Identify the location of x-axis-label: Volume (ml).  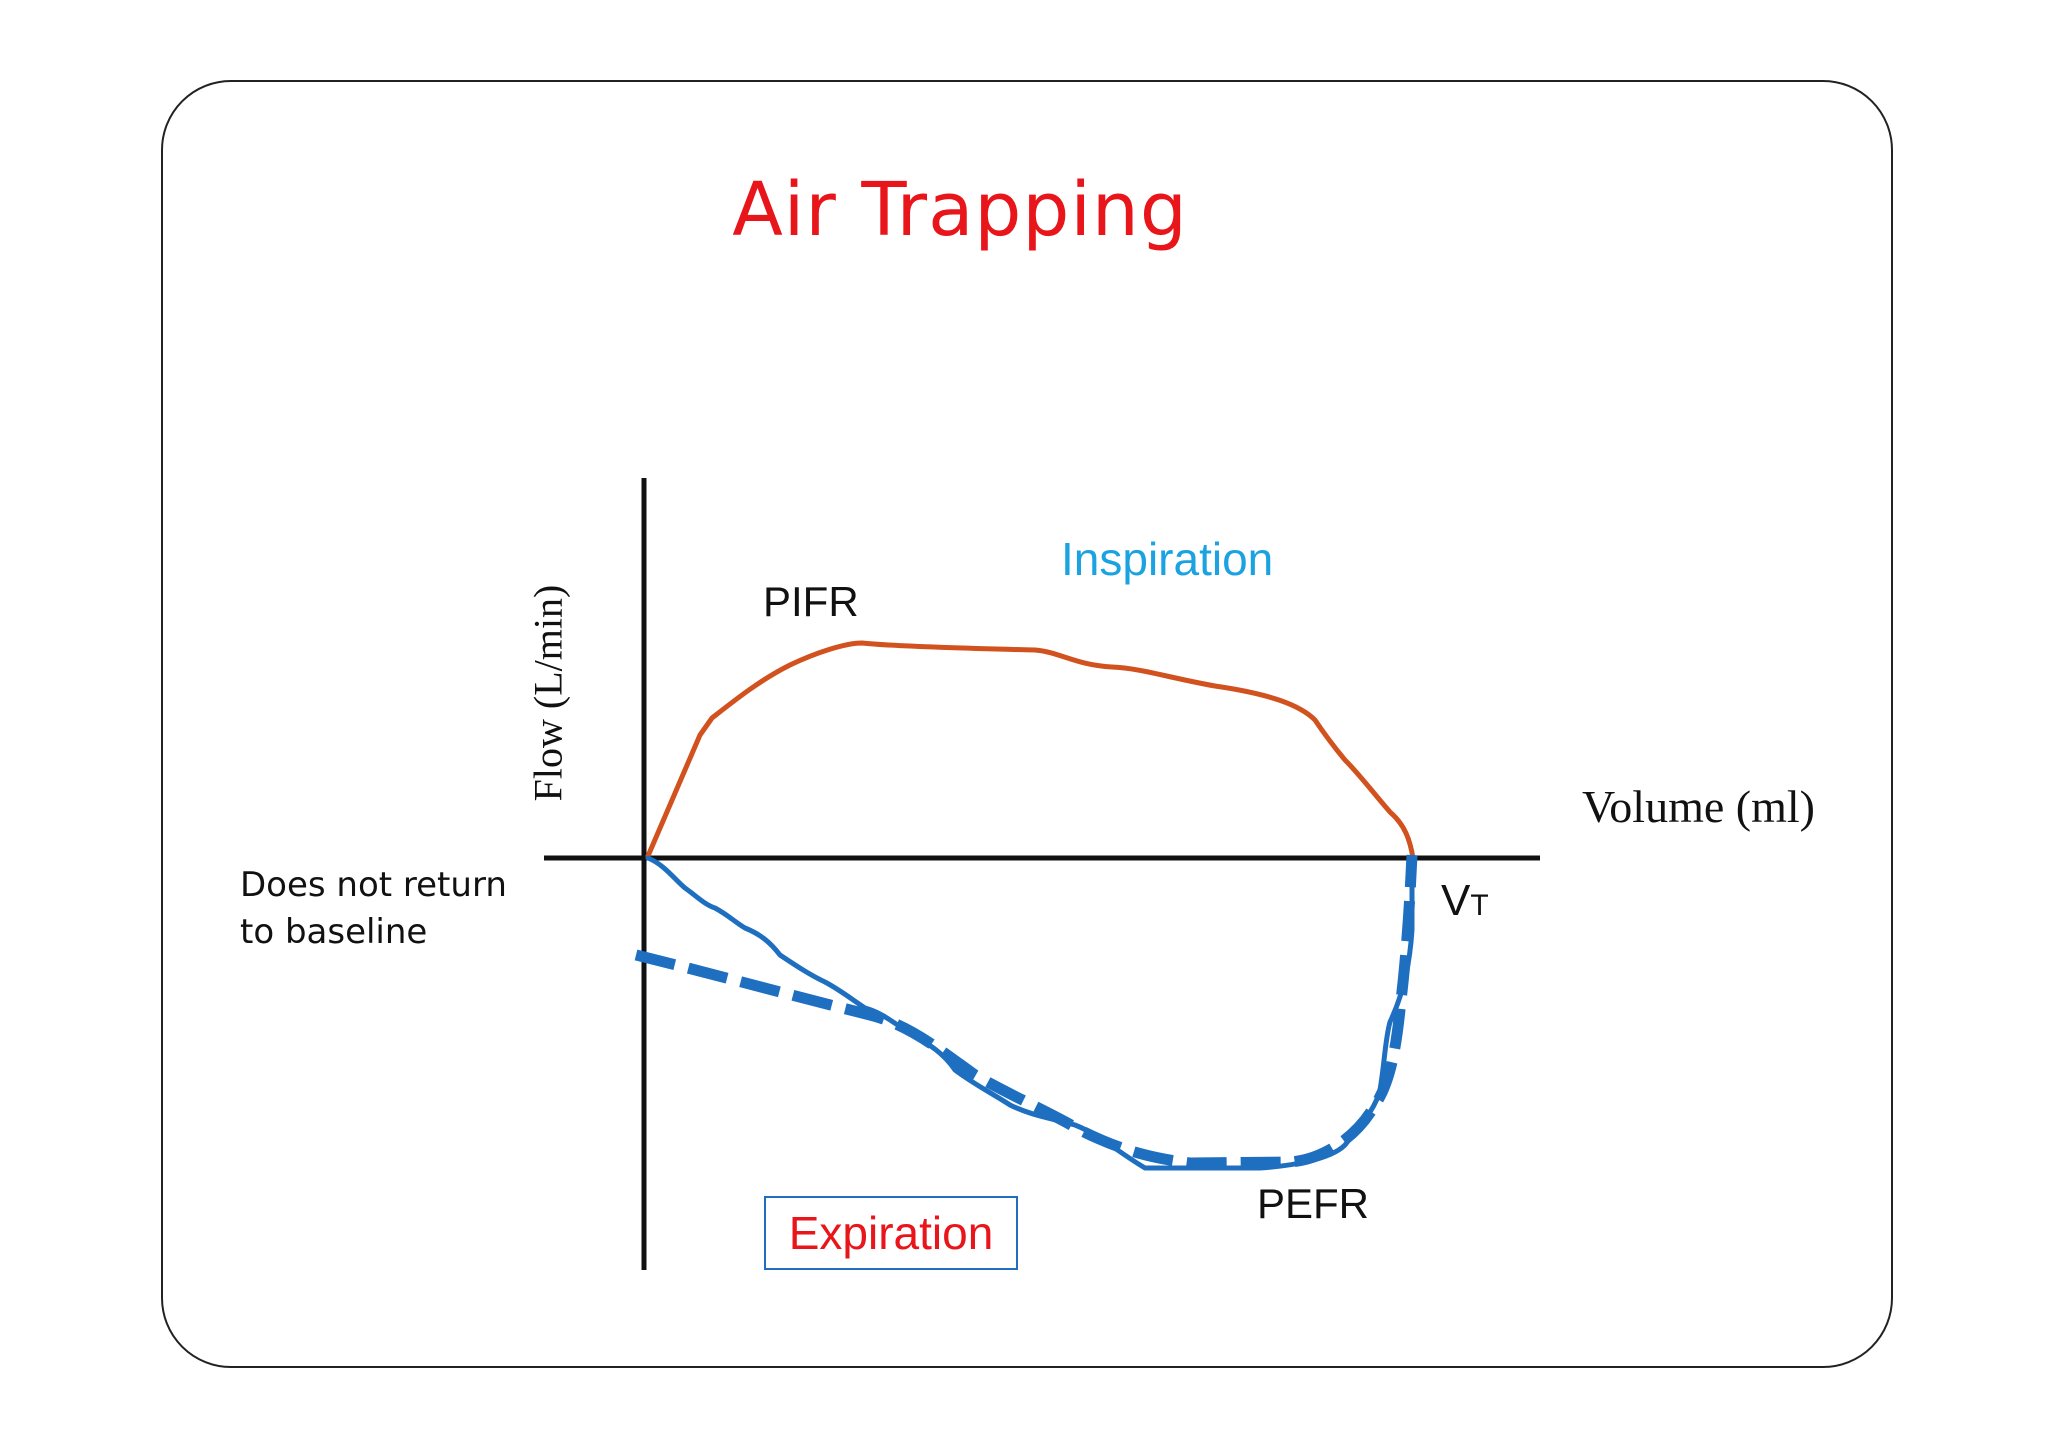
(1698, 806).